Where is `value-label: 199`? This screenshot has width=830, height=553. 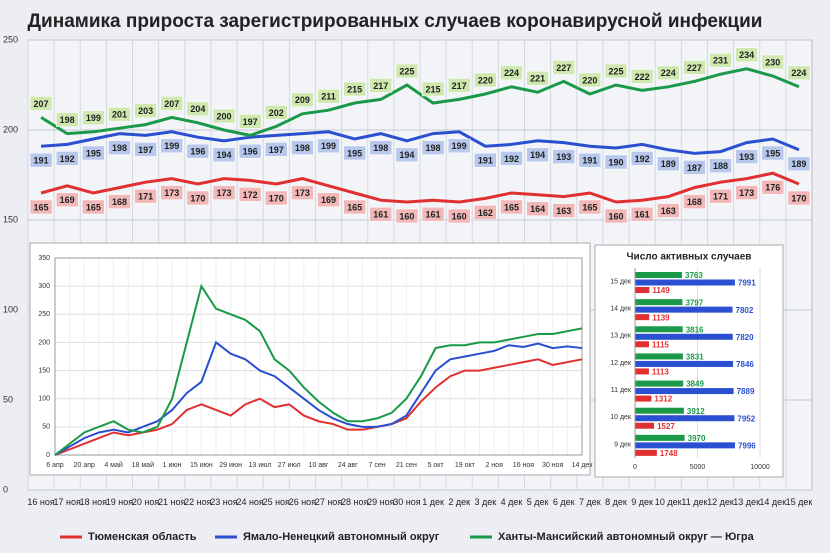
value-label: 199 is located at coordinates (171, 146).